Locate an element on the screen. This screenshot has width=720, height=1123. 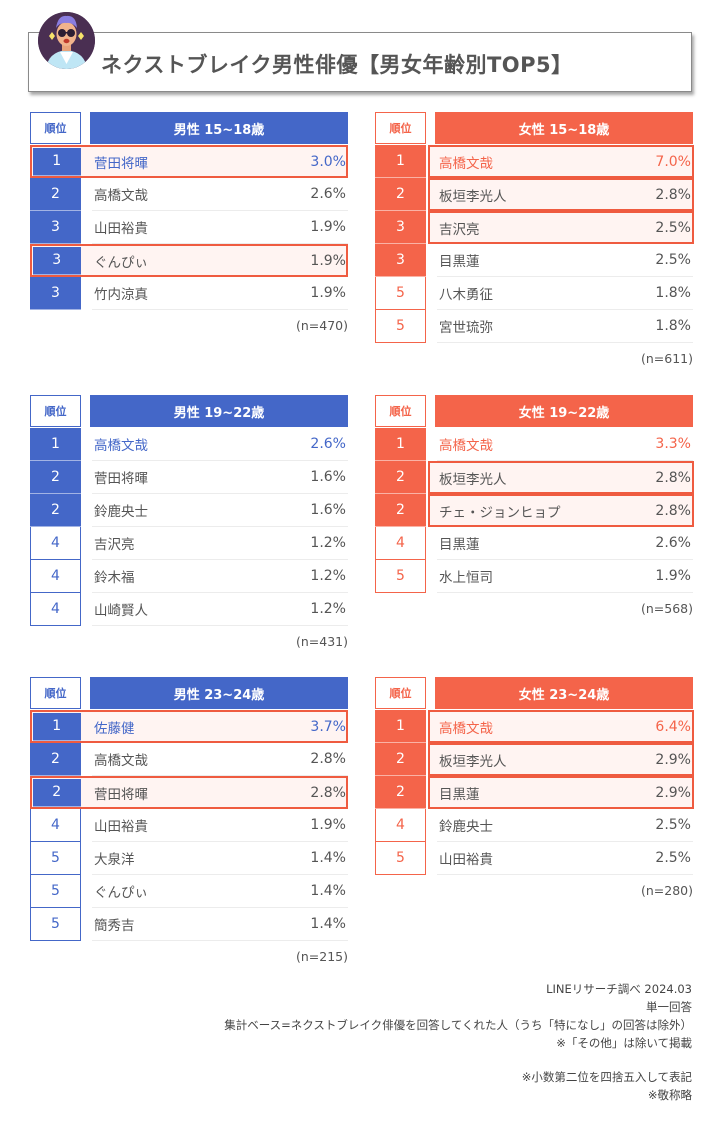
table-row: 3 吉沢亮 2.5% is located at coordinates (535, 227).